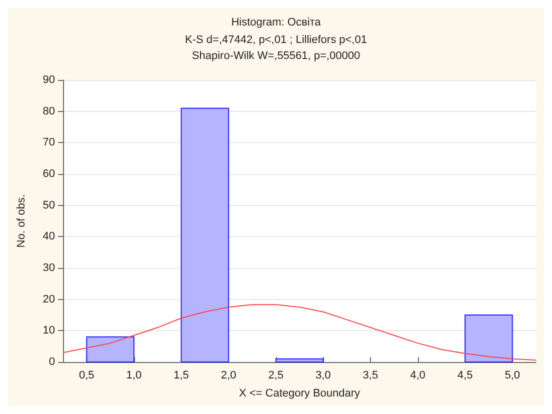 Image resolution: width=552 pixels, height=414 pixels. Describe the element at coordinates (276, 56) in the screenshot. I see `text: Shapiro-Wilk W=,55561, p=,00000` at that location.